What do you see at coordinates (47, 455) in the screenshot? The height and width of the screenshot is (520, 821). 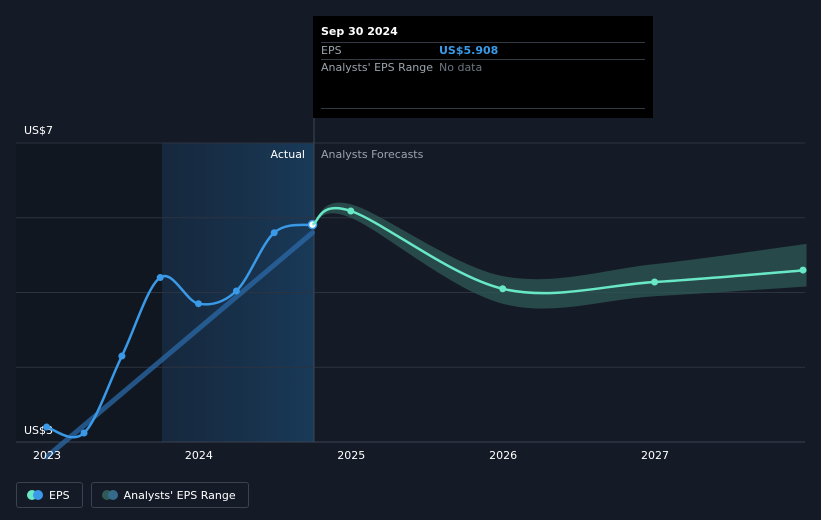 I see `x-tick-label: 2023` at bounding box center [47, 455].